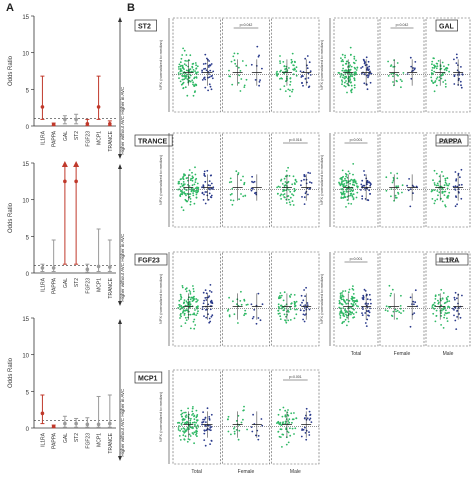  I want to click on category-label: MCP1, so click(100, 440).